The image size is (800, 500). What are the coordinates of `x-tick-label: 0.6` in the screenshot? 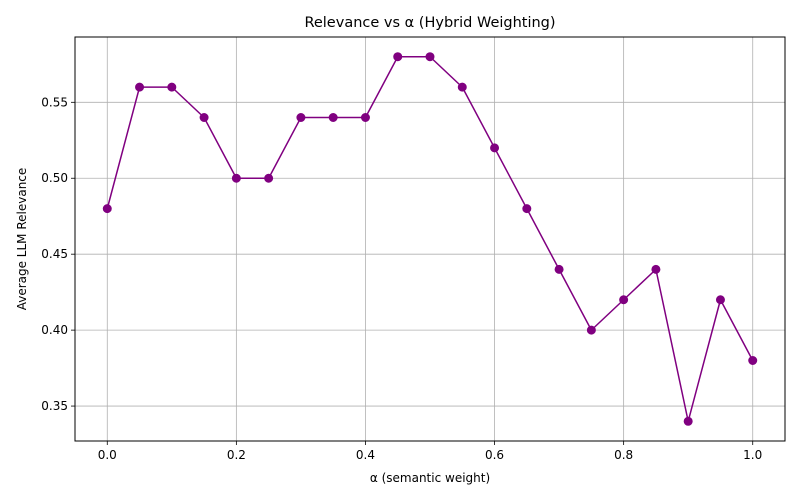 It's located at (494, 455).